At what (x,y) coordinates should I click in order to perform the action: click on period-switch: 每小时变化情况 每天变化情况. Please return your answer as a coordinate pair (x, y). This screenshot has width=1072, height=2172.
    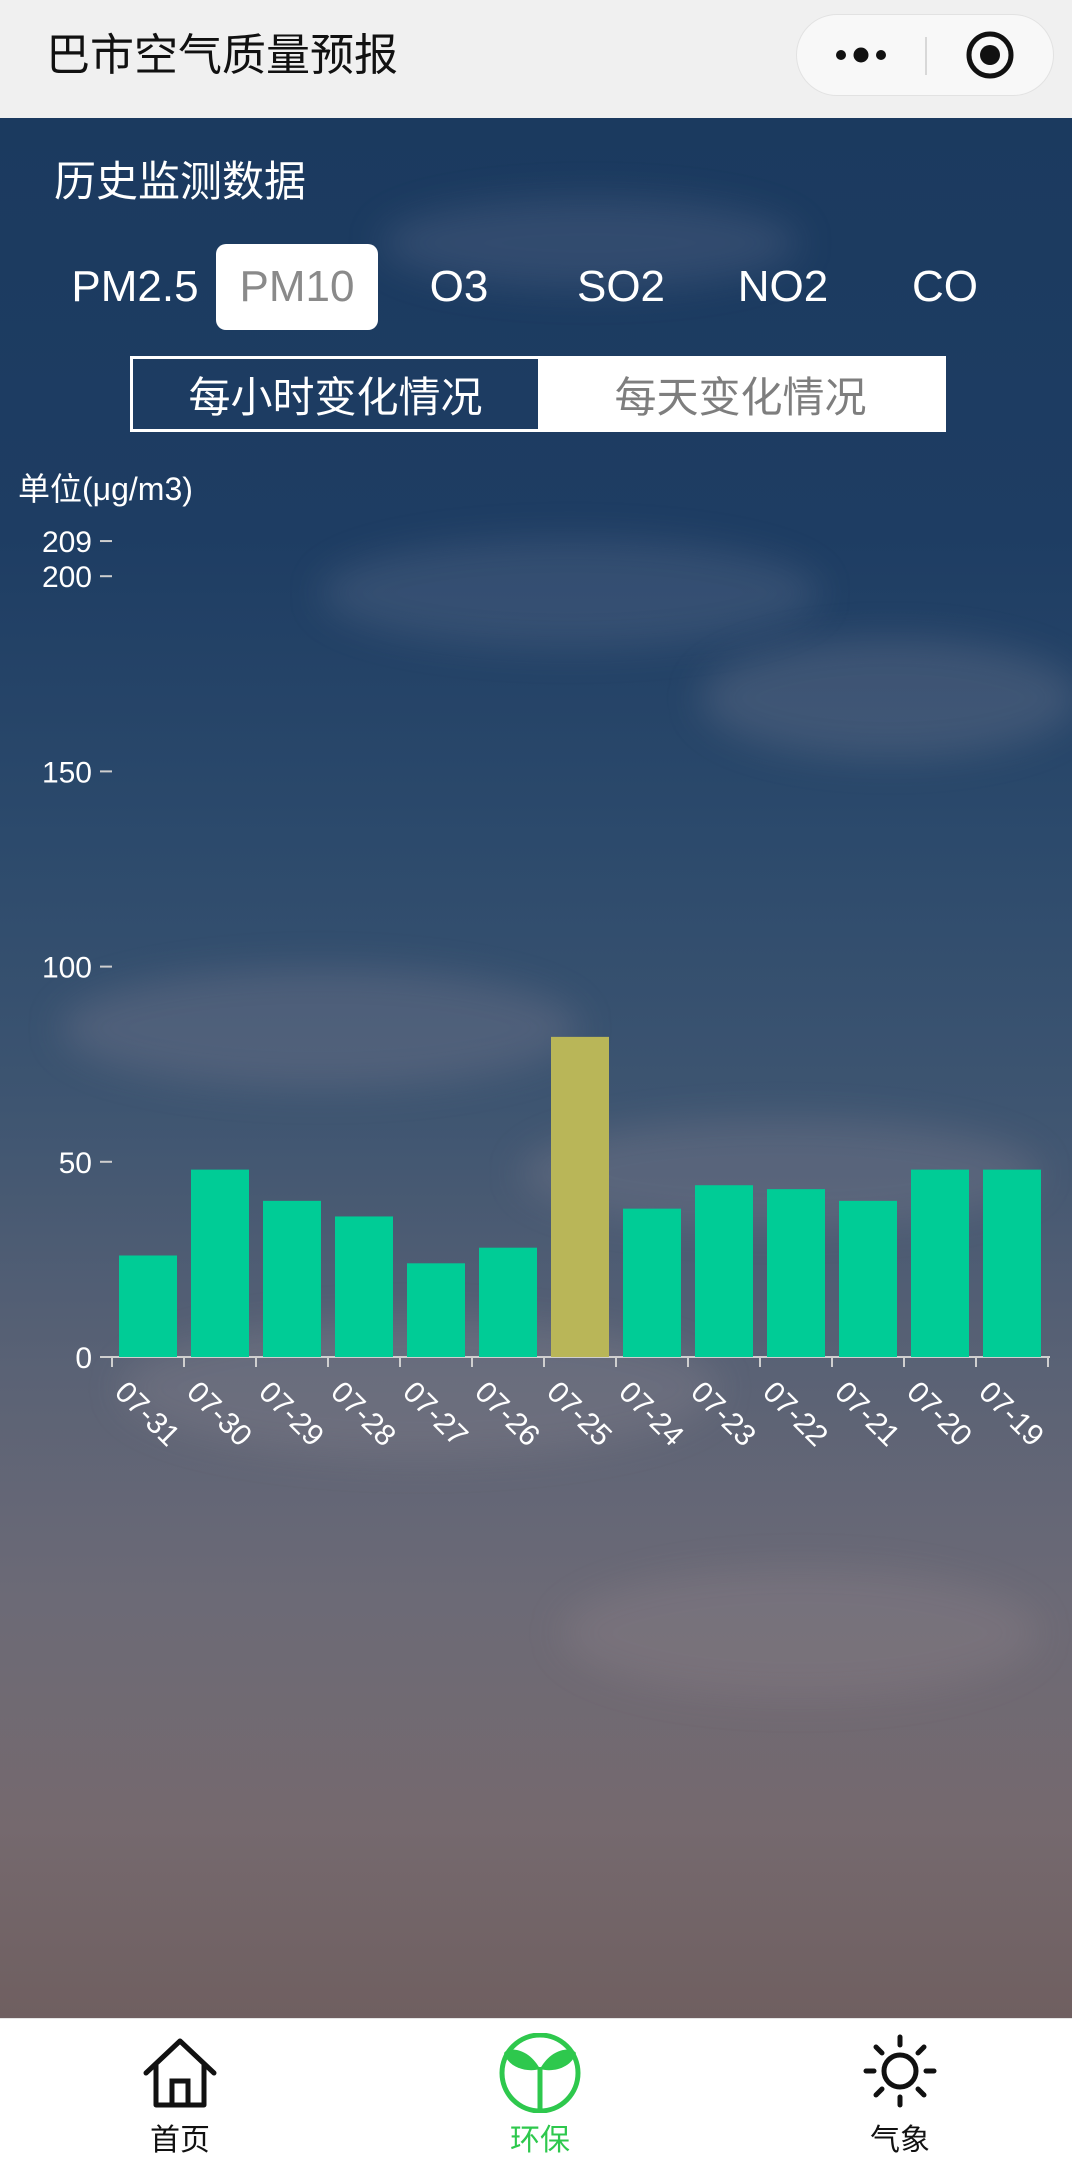
    Looking at the image, I should click on (538, 394).